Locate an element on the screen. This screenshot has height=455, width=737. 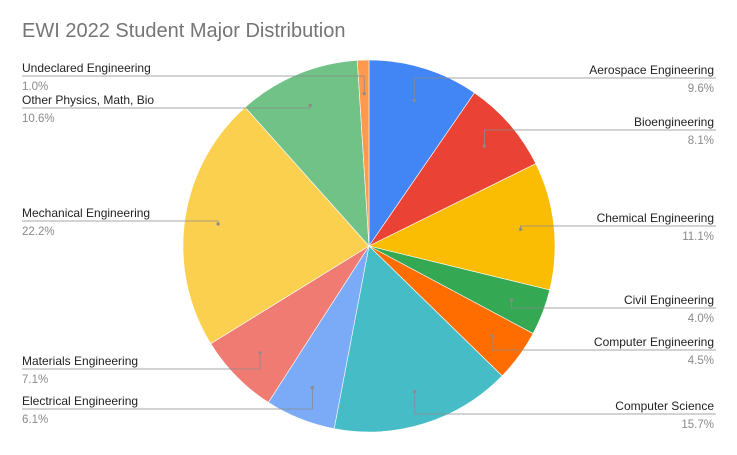
leader-dot-civil-engineering is located at coordinates (511, 300).